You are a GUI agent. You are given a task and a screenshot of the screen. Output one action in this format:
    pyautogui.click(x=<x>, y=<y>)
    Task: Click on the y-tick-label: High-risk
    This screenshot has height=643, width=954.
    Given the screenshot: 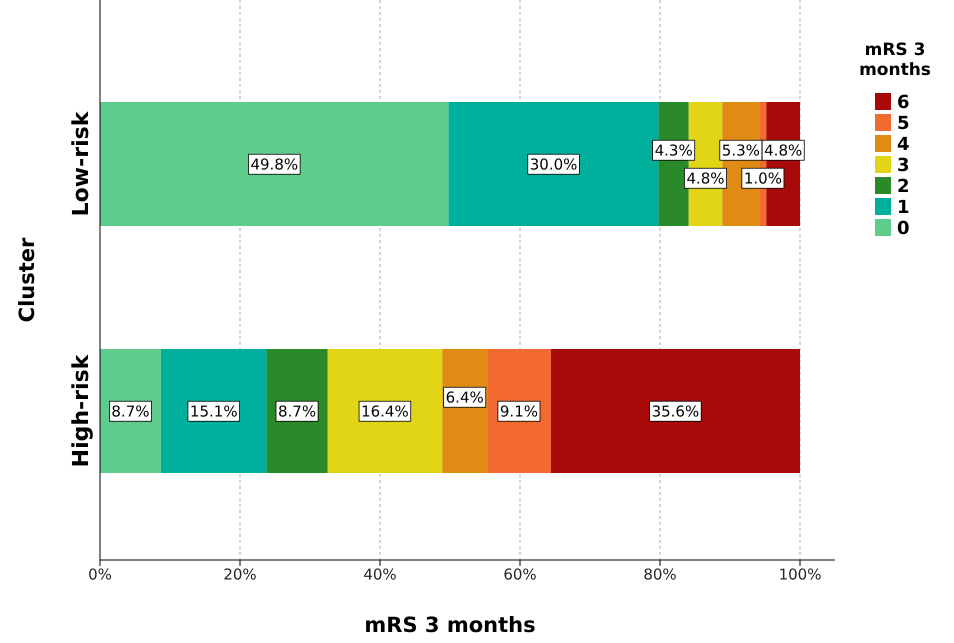 What is the action you would take?
    pyautogui.click(x=81, y=410)
    